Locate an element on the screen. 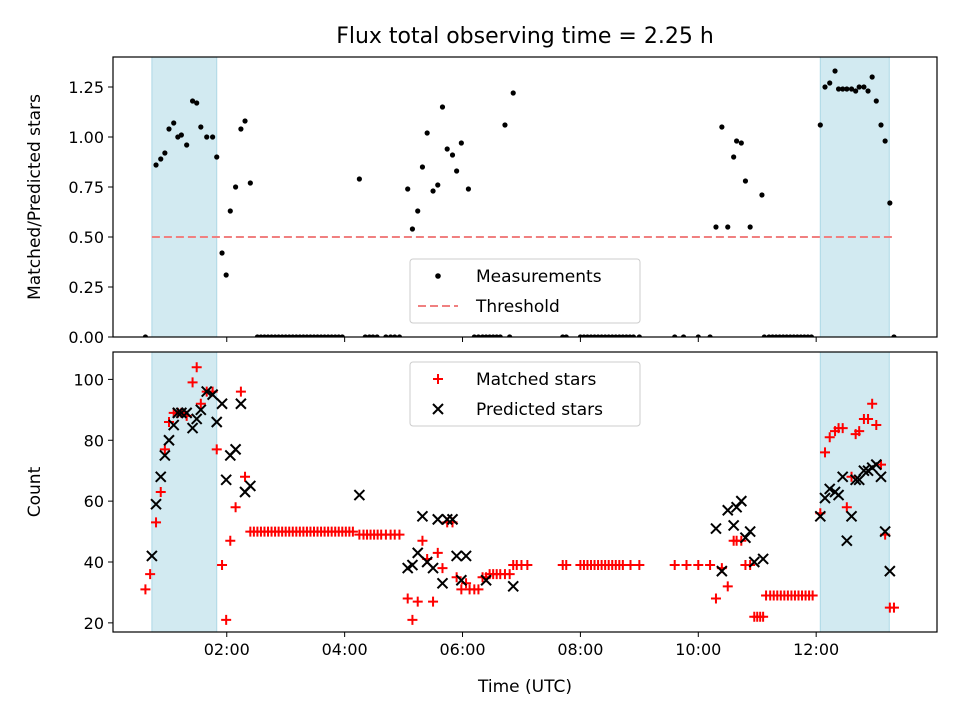 The height and width of the screenshot is (720, 960). y-axis-label-top: Matched/Predicted stars is located at coordinates (35, 197).